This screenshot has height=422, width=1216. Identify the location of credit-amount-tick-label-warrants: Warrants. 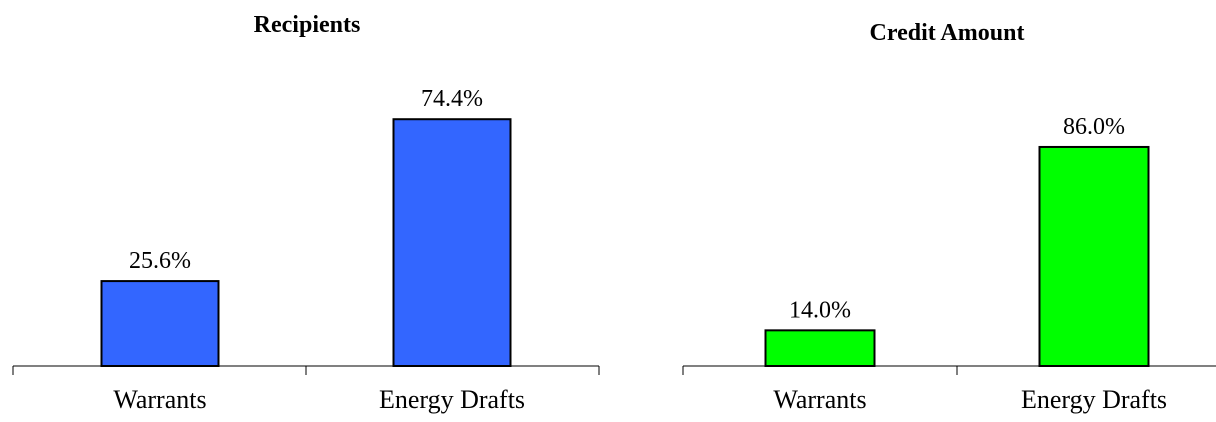
(819, 399).